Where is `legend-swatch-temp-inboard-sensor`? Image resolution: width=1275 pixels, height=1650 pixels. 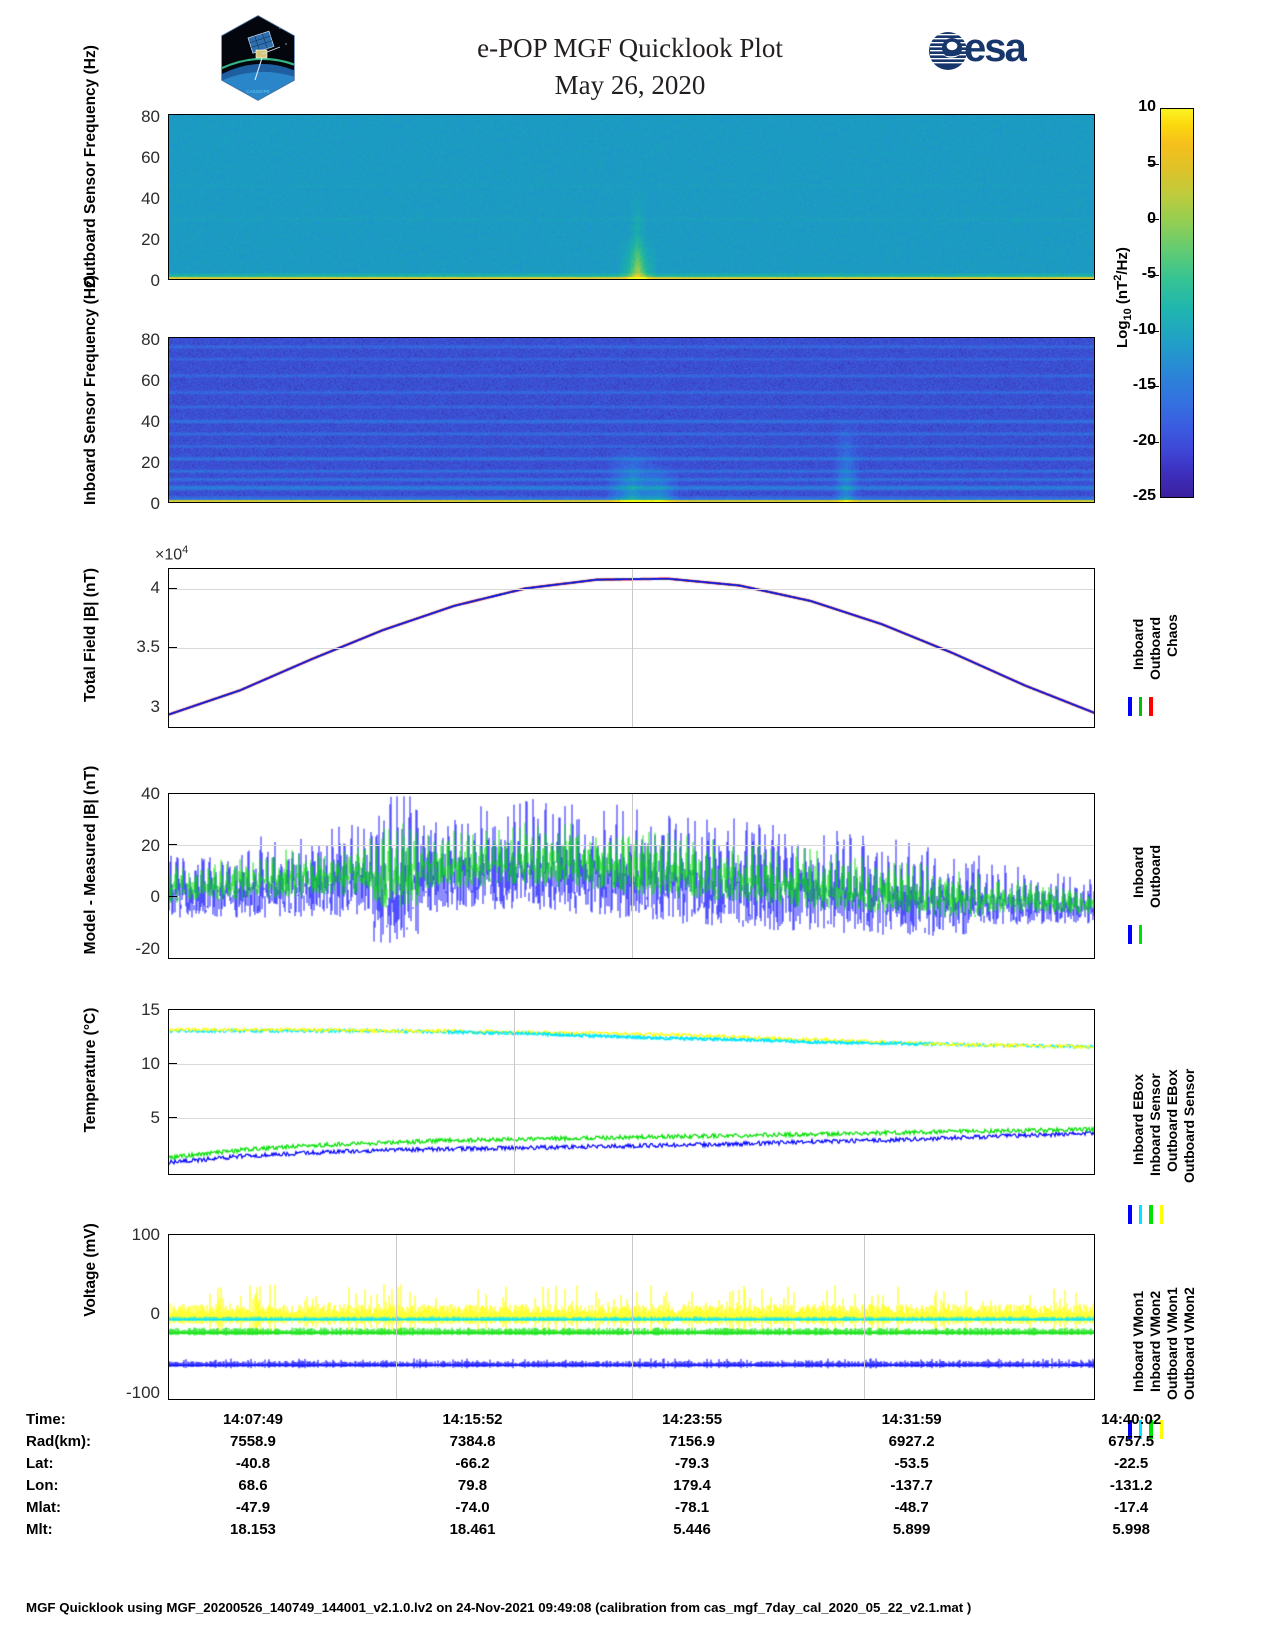
legend-swatch-temp-inboard-sensor is located at coordinates (1140, 1214).